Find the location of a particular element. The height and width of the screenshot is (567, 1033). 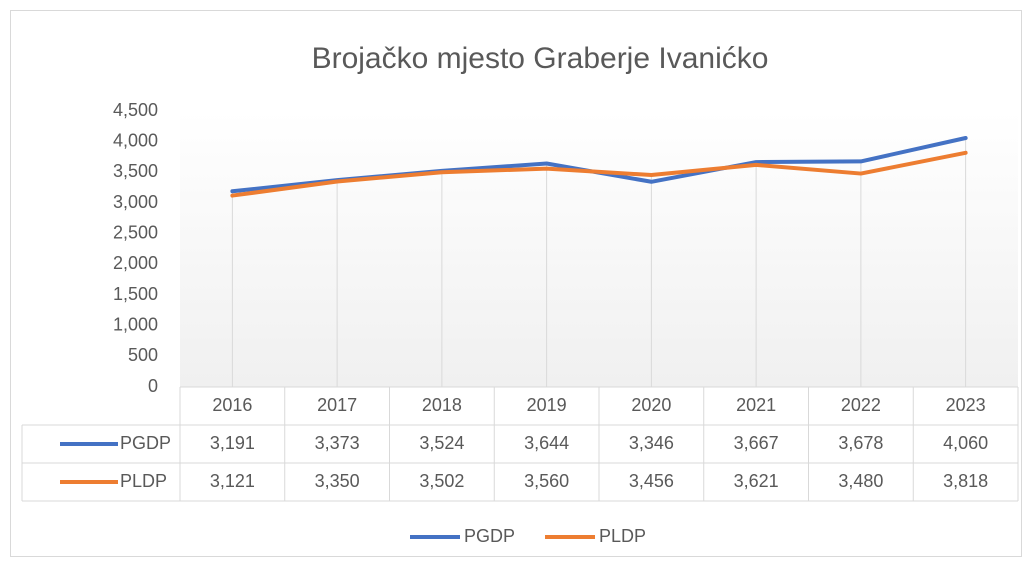

x-tick-label: 2021 is located at coordinates (756, 405).